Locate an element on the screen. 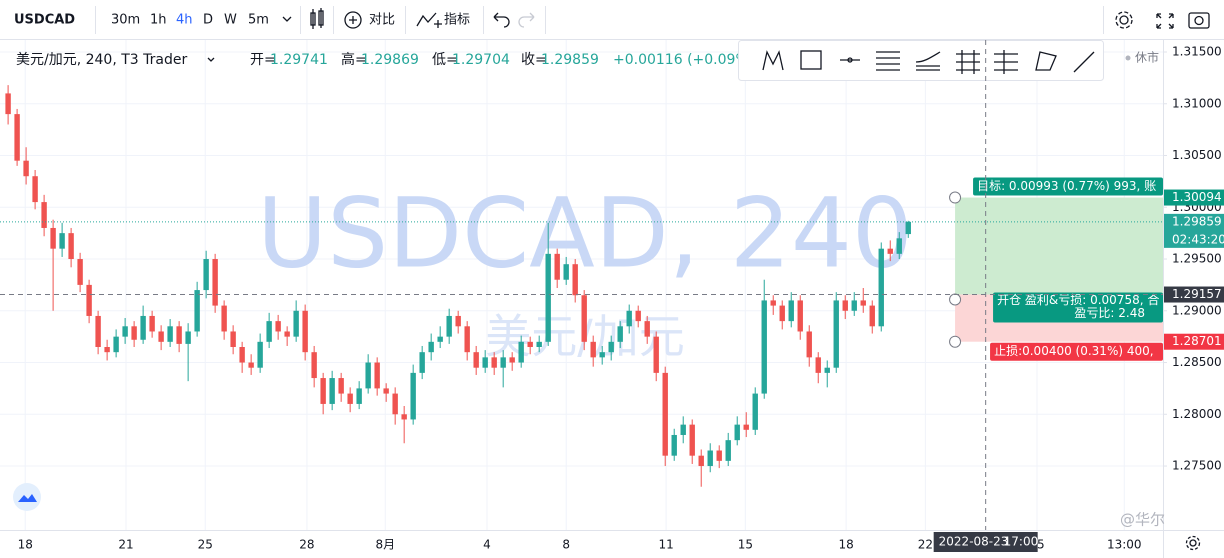  axis-settings-button is located at coordinates (1193, 543).